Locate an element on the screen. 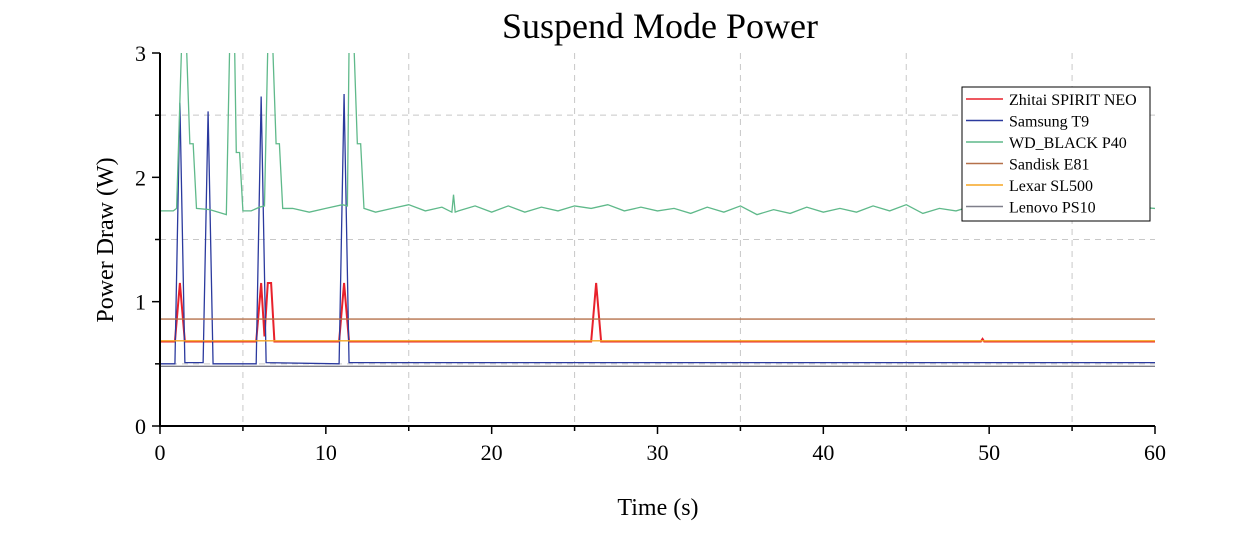 The image size is (1242, 537). y-tick-label: 3 is located at coordinates (140, 53).